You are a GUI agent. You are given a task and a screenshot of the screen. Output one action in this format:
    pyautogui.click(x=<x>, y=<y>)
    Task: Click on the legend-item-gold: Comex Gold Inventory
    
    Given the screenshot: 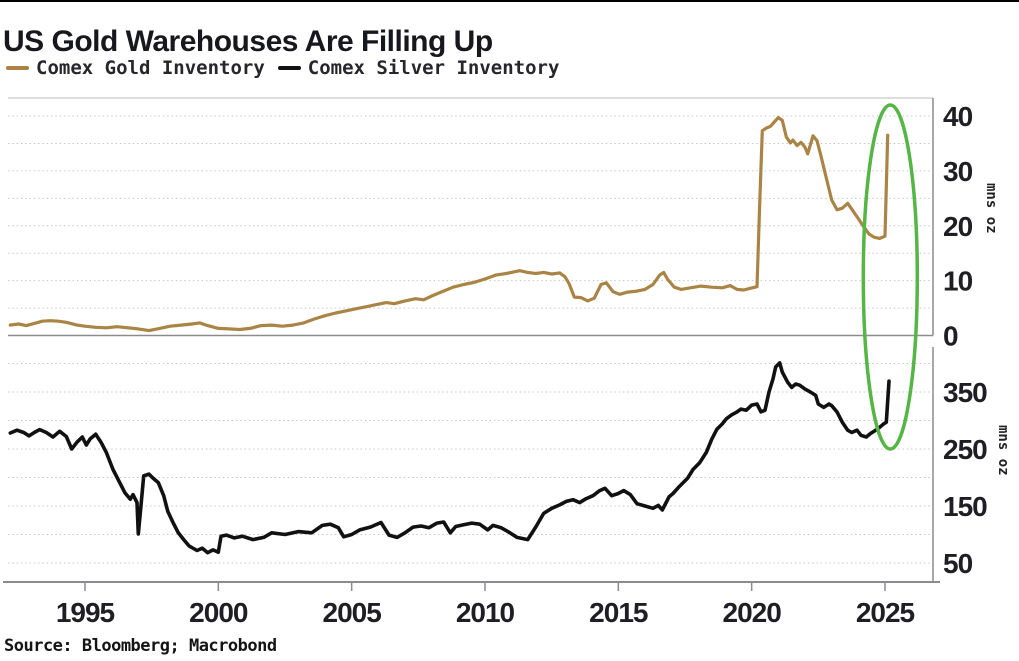 What is the action you would take?
    pyautogui.click(x=135, y=68)
    